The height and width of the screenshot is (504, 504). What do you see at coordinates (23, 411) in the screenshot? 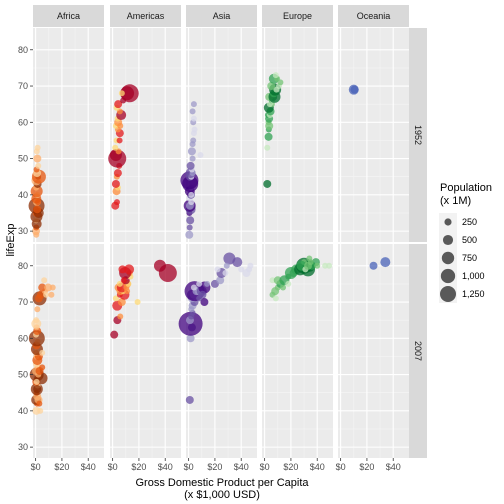
I see `y-tick-label: 40` at bounding box center [23, 411].